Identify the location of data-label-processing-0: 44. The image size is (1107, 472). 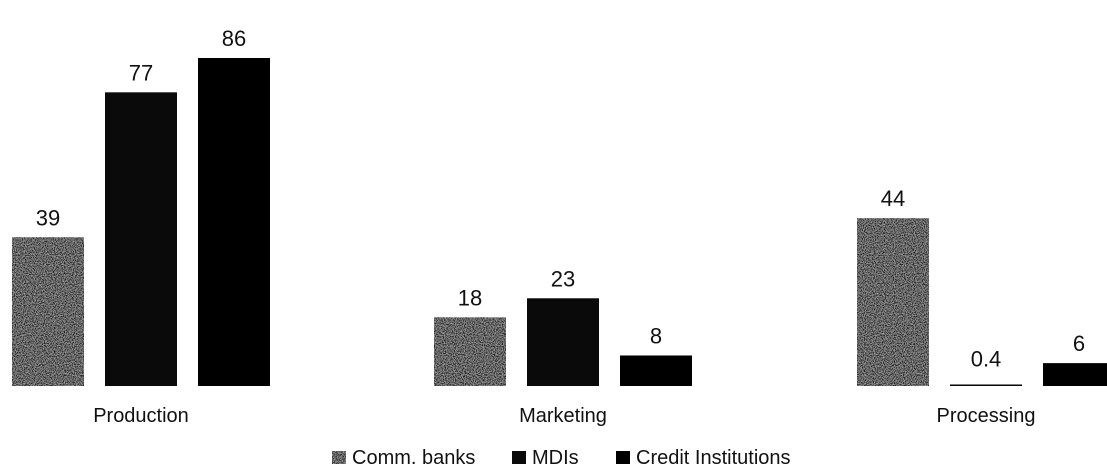
(893, 198).